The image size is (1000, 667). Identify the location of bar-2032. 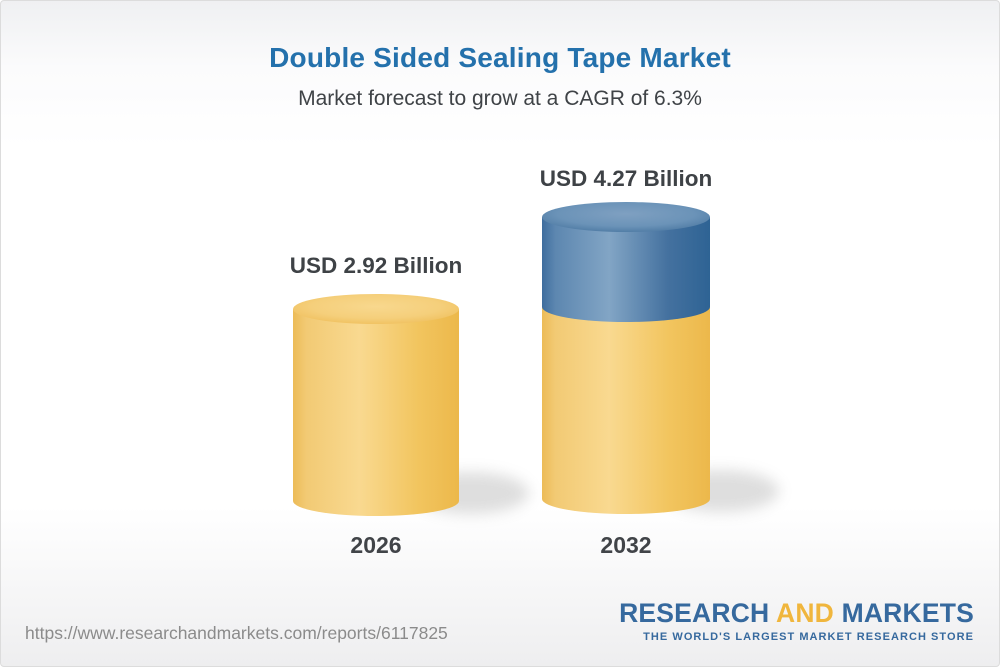
(626, 358).